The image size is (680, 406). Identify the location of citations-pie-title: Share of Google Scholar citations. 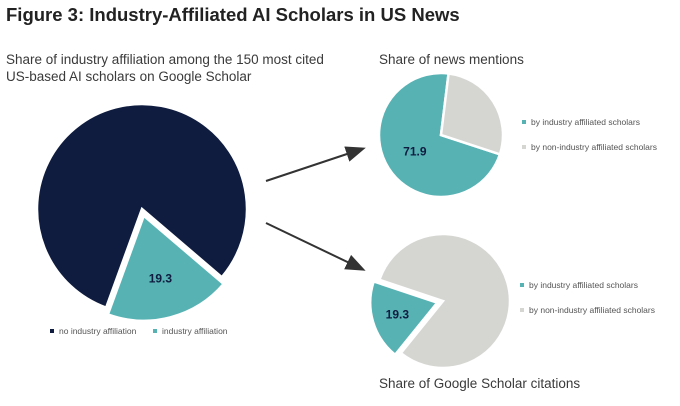
(480, 383).